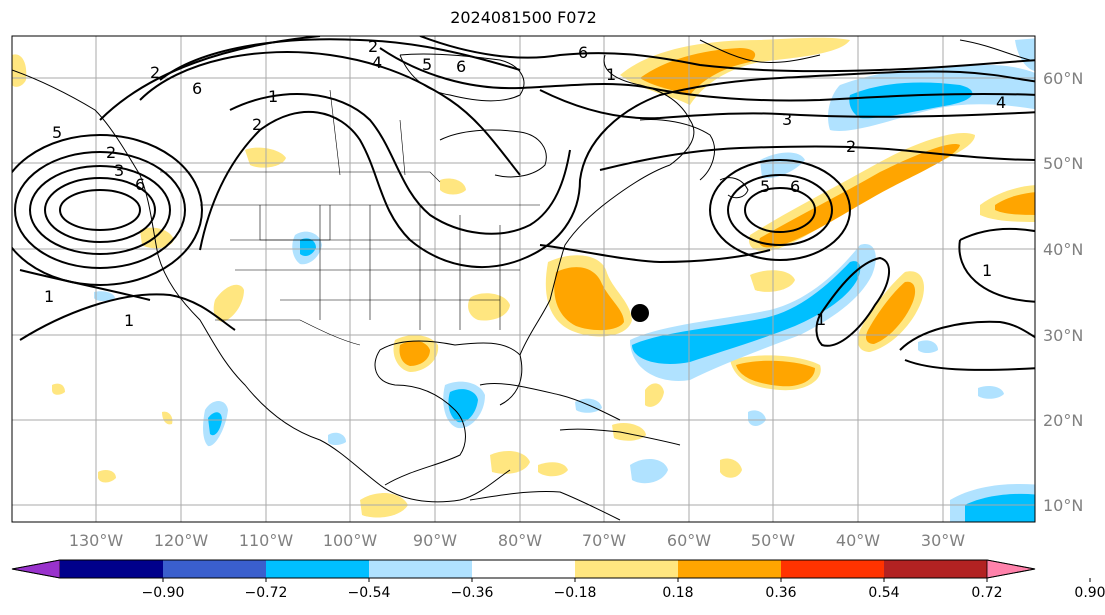  What do you see at coordinates (780, 593) in the screenshot?
I see `colorbar-tick-label: 0.36` at bounding box center [780, 593].